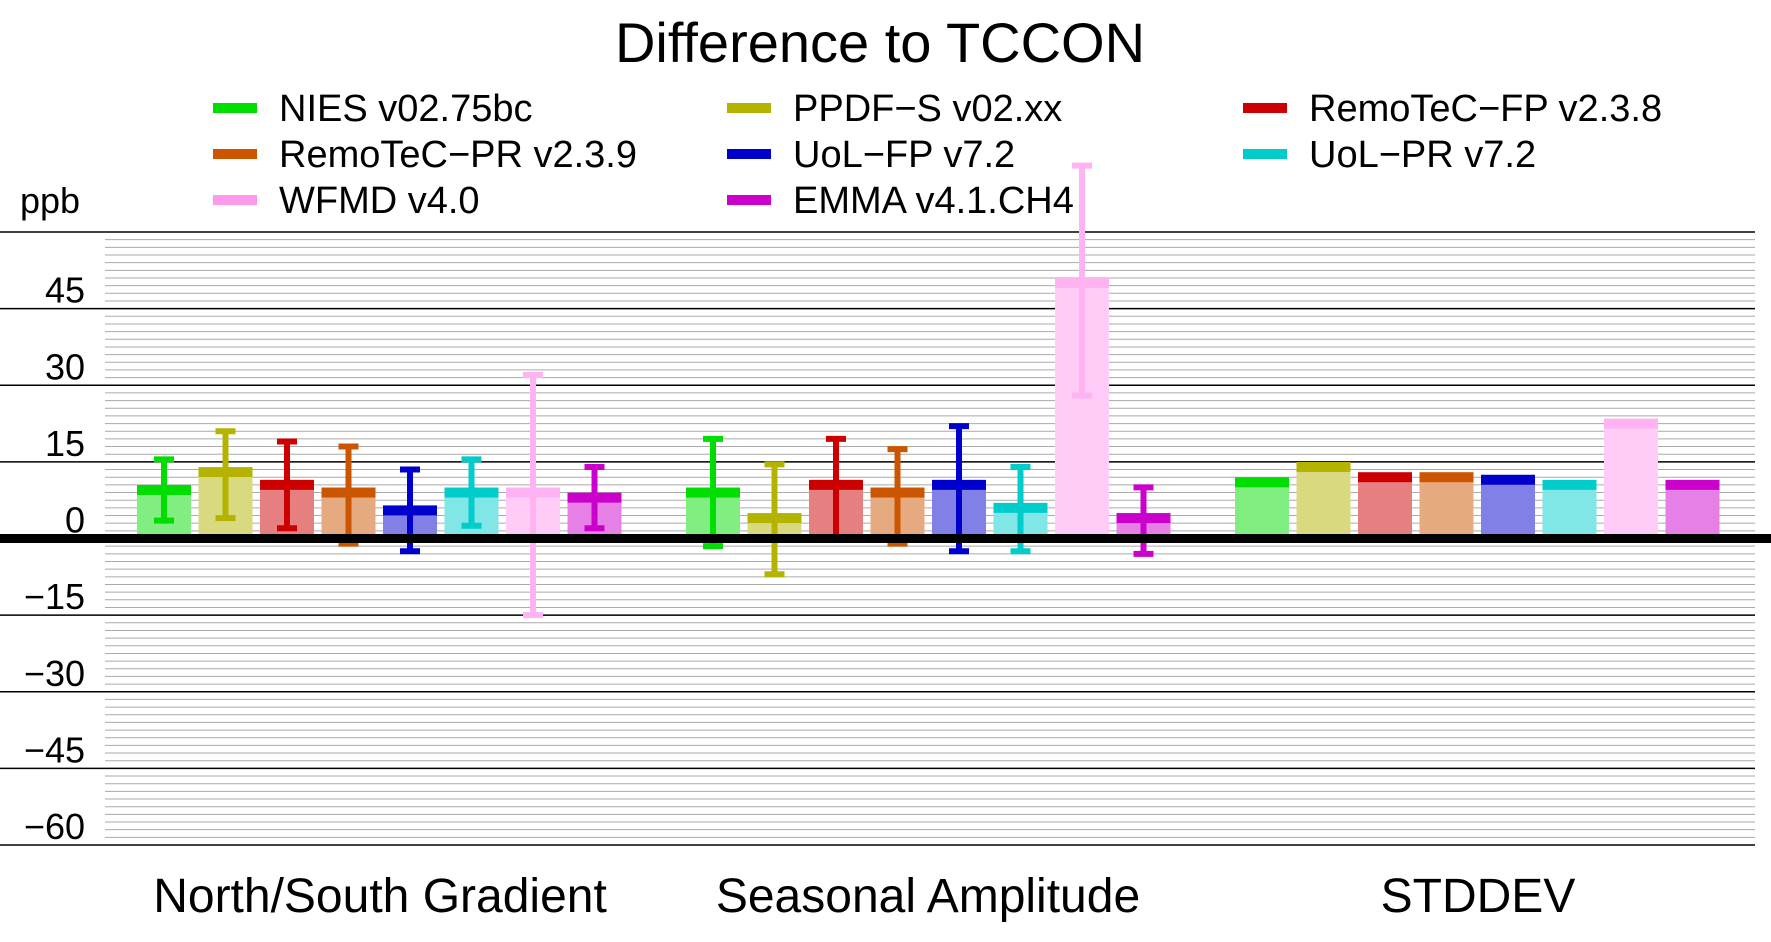  What do you see at coordinates (54, 673) in the screenshot?
I see `y-tick-label: −30` at bounding box center [54, 673].